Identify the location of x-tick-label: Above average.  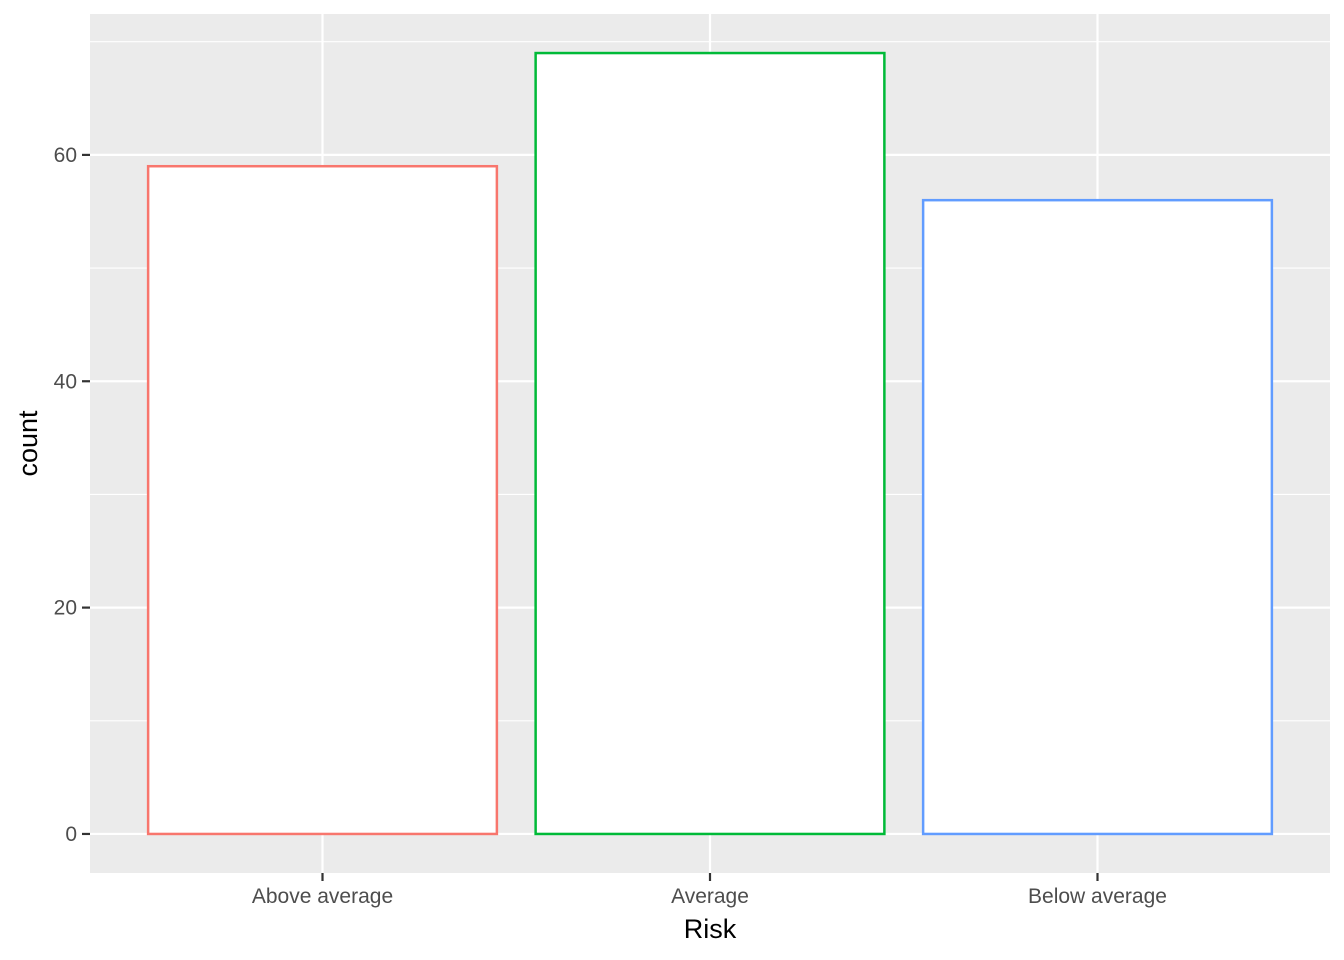
(322, 896).